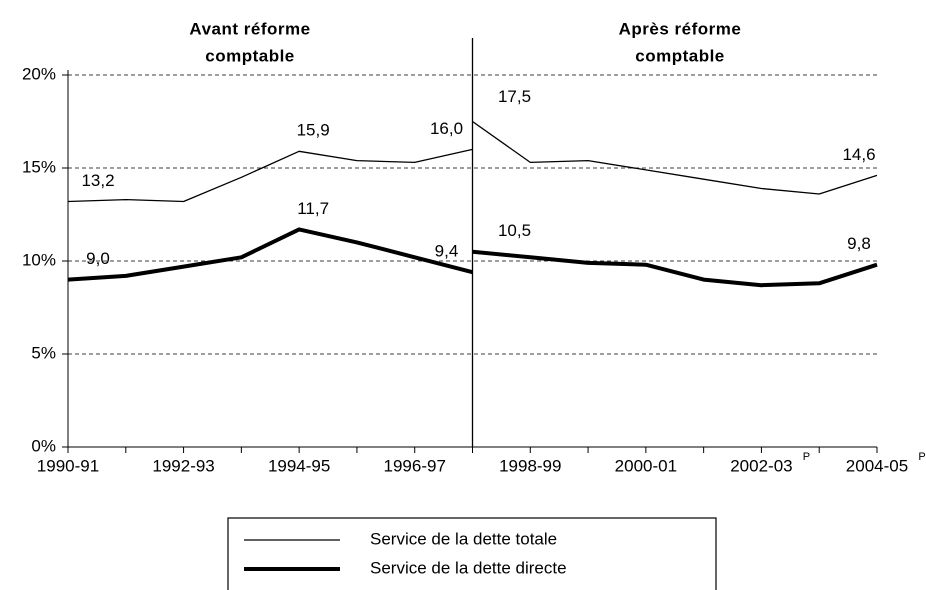 The width and height of the screenshot is (926, 590). Describe the element at coordinates (313, 130) in the screenshot. I see `data-label: 15,9` at that location.